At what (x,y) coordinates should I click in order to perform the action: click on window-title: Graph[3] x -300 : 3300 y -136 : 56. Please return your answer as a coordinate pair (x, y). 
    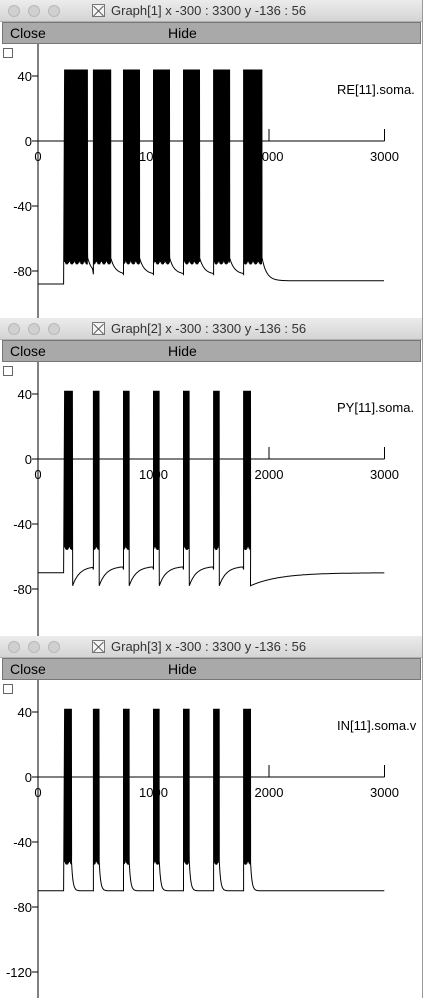
    Looking at the image, I should click on (209, 646).